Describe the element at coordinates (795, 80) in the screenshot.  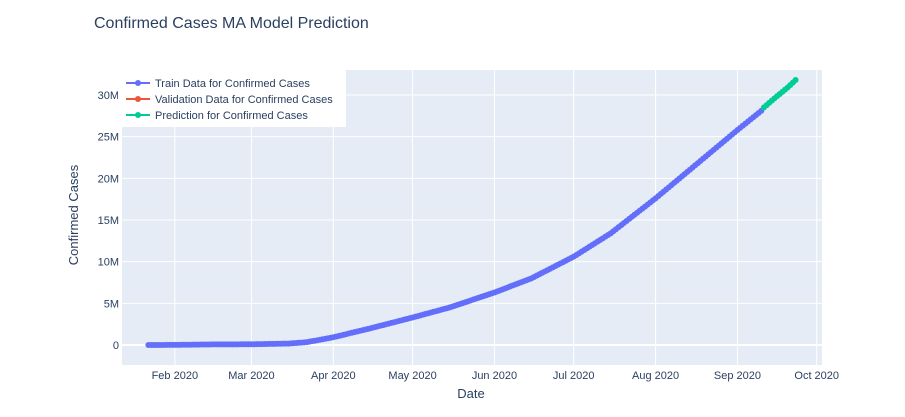
I see `data-point` at that location.